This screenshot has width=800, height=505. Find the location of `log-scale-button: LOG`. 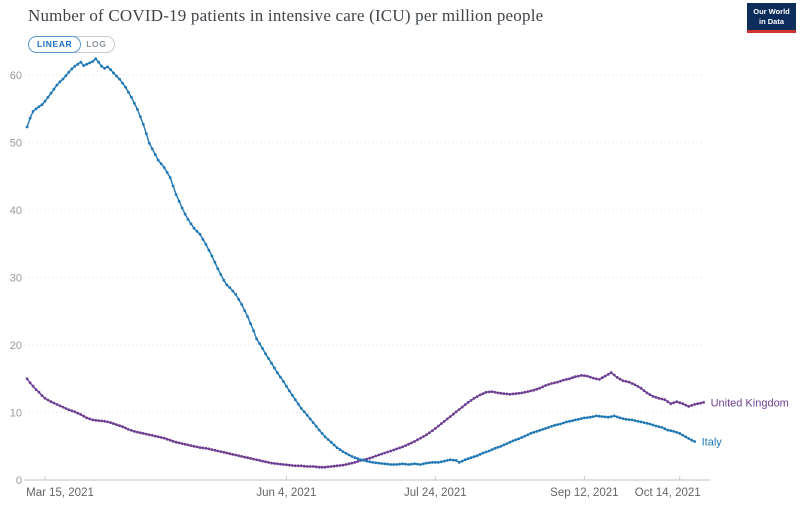

log-scale-button: LOG is located at coordinates (94, 44).